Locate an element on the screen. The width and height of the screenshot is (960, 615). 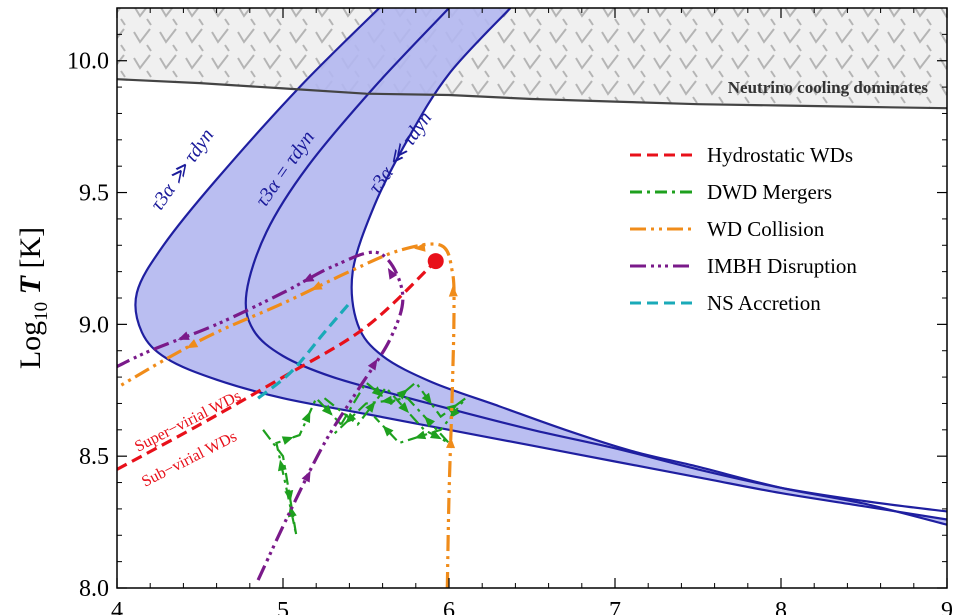
x-tick-label: 6 is located at coordinates (449, 606).